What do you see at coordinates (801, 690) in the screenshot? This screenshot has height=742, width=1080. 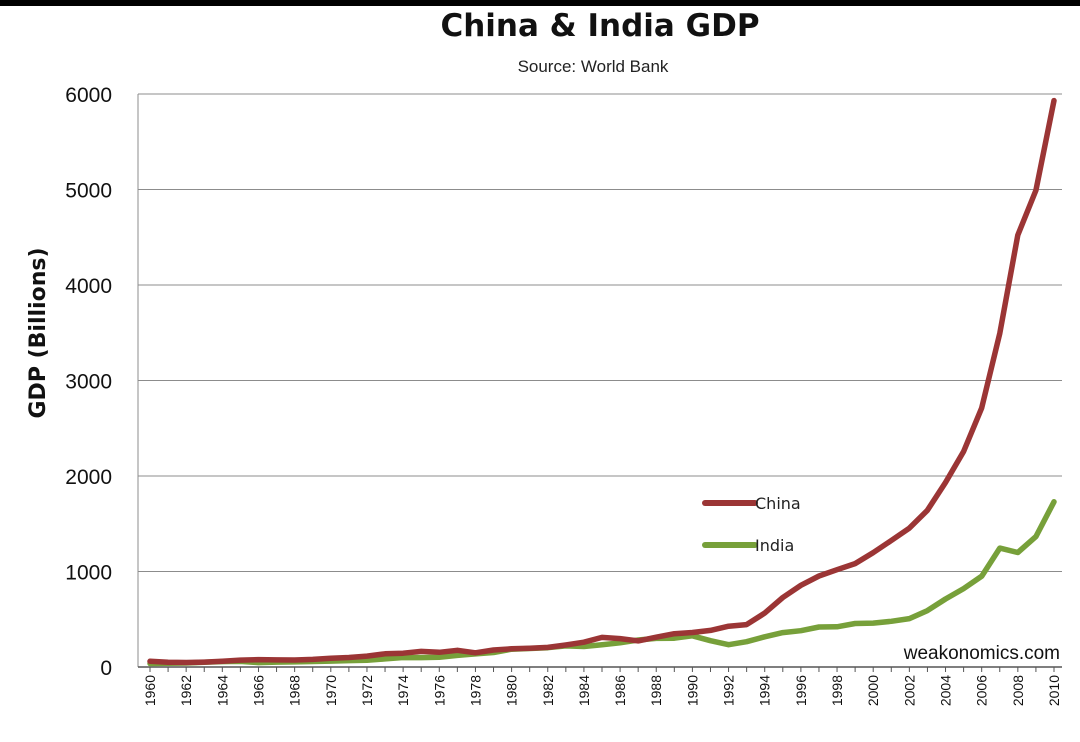 I see `x-tick-label: 1996` at bounding box center [801, 690].